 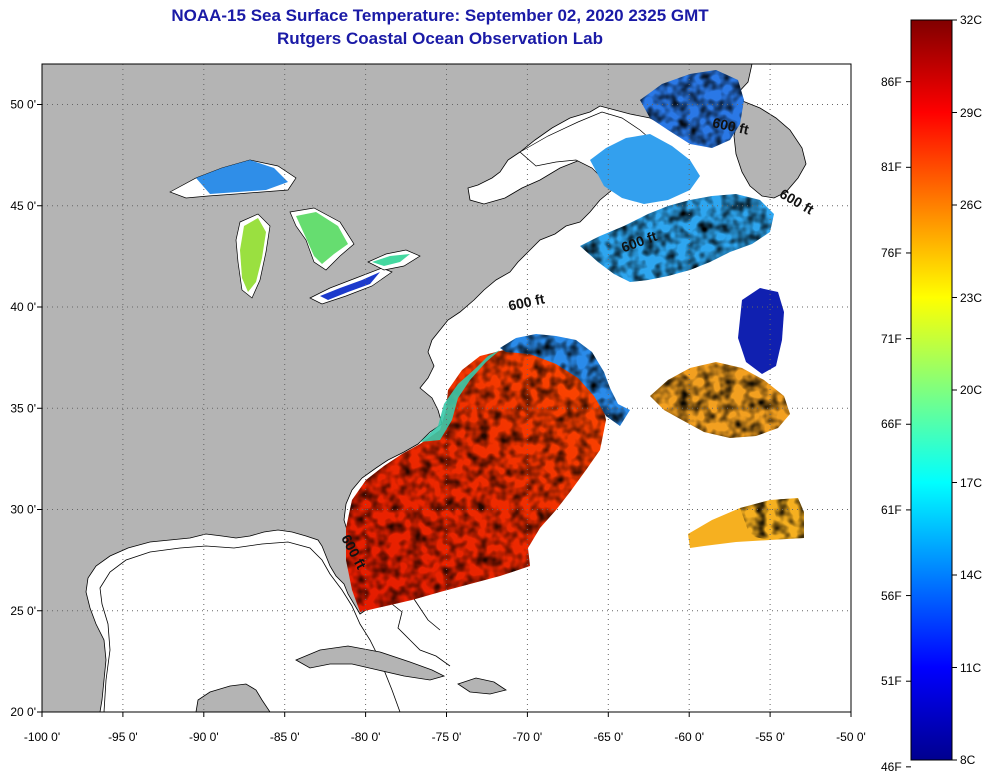 What do you see at coordinates (322, 238) in the screenshot?
I see `sst-lake-huron` at bounding box center [322, 238].